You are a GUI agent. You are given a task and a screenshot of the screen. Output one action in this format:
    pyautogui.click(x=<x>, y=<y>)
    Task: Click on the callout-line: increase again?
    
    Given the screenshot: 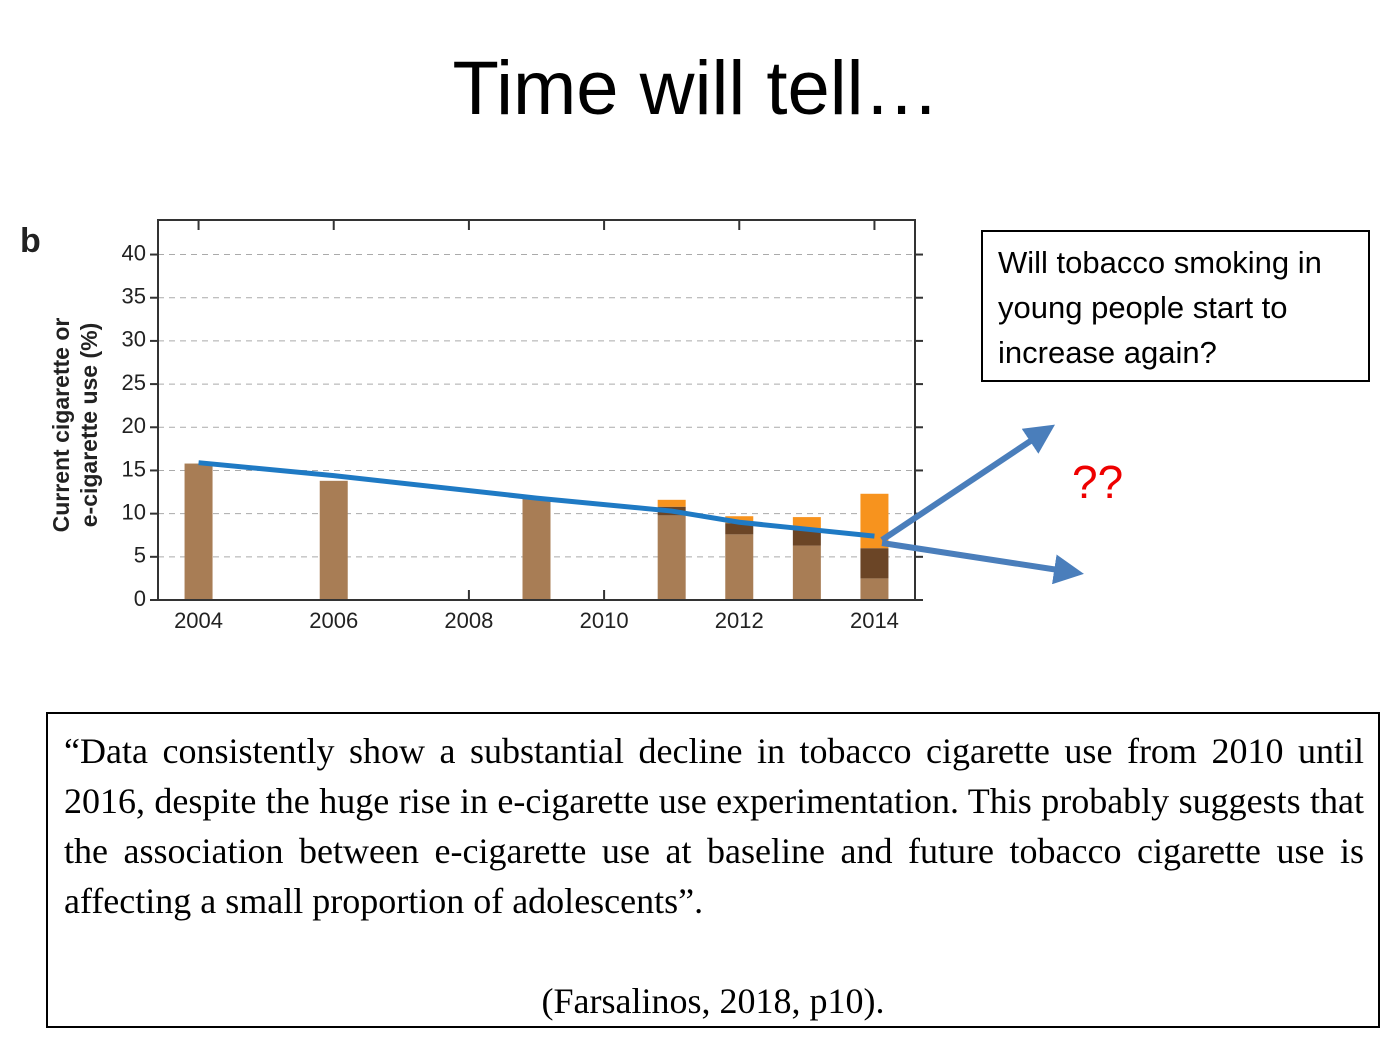 What is the action you would take?
    pyautogui.click(x=1107, y=352)
    